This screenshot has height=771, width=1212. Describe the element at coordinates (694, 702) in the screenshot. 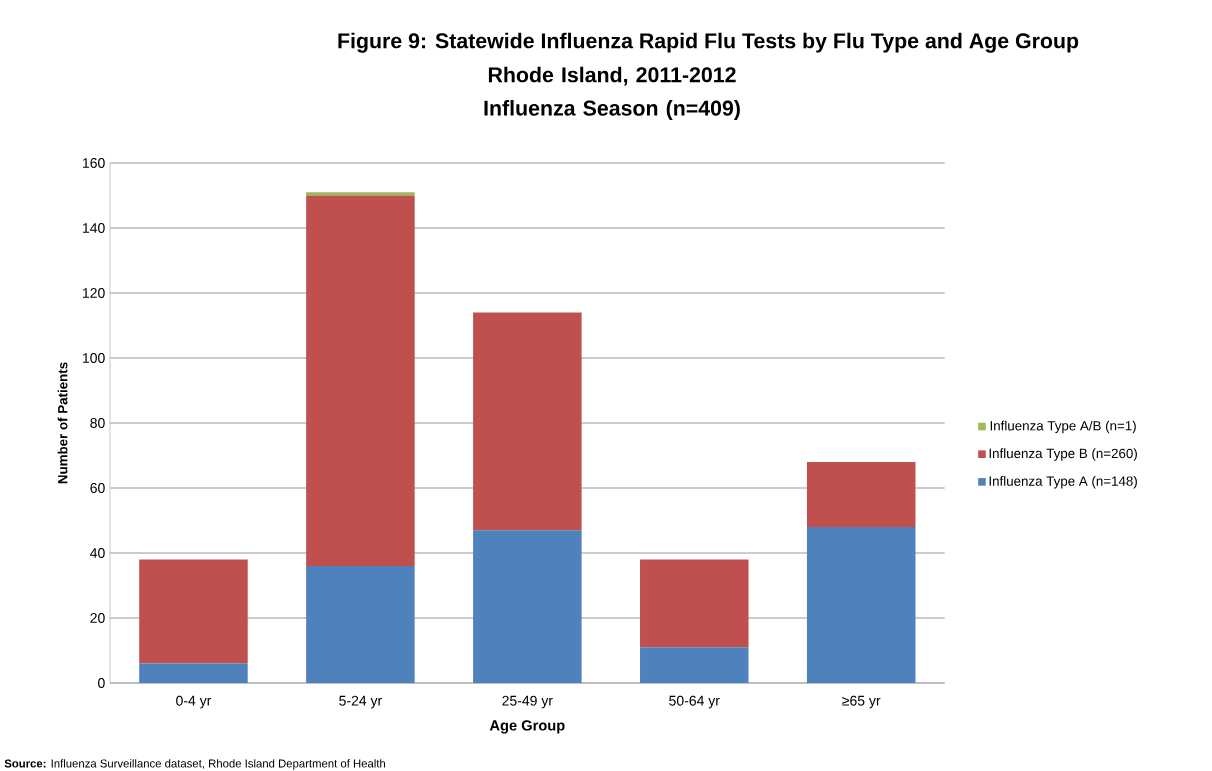

I see `x-tick-label: 50-64 yr` at that location.